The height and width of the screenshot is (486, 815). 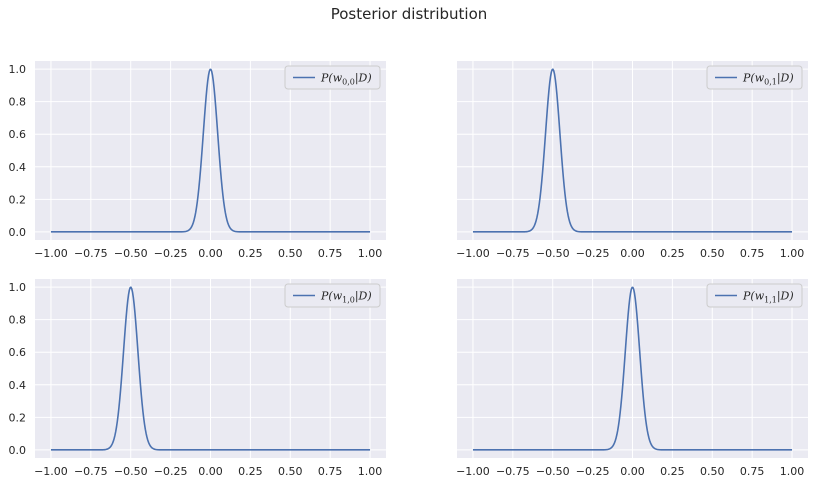 I want to click on legend-label: P(w0,1|D), so click(x=768, y=79).